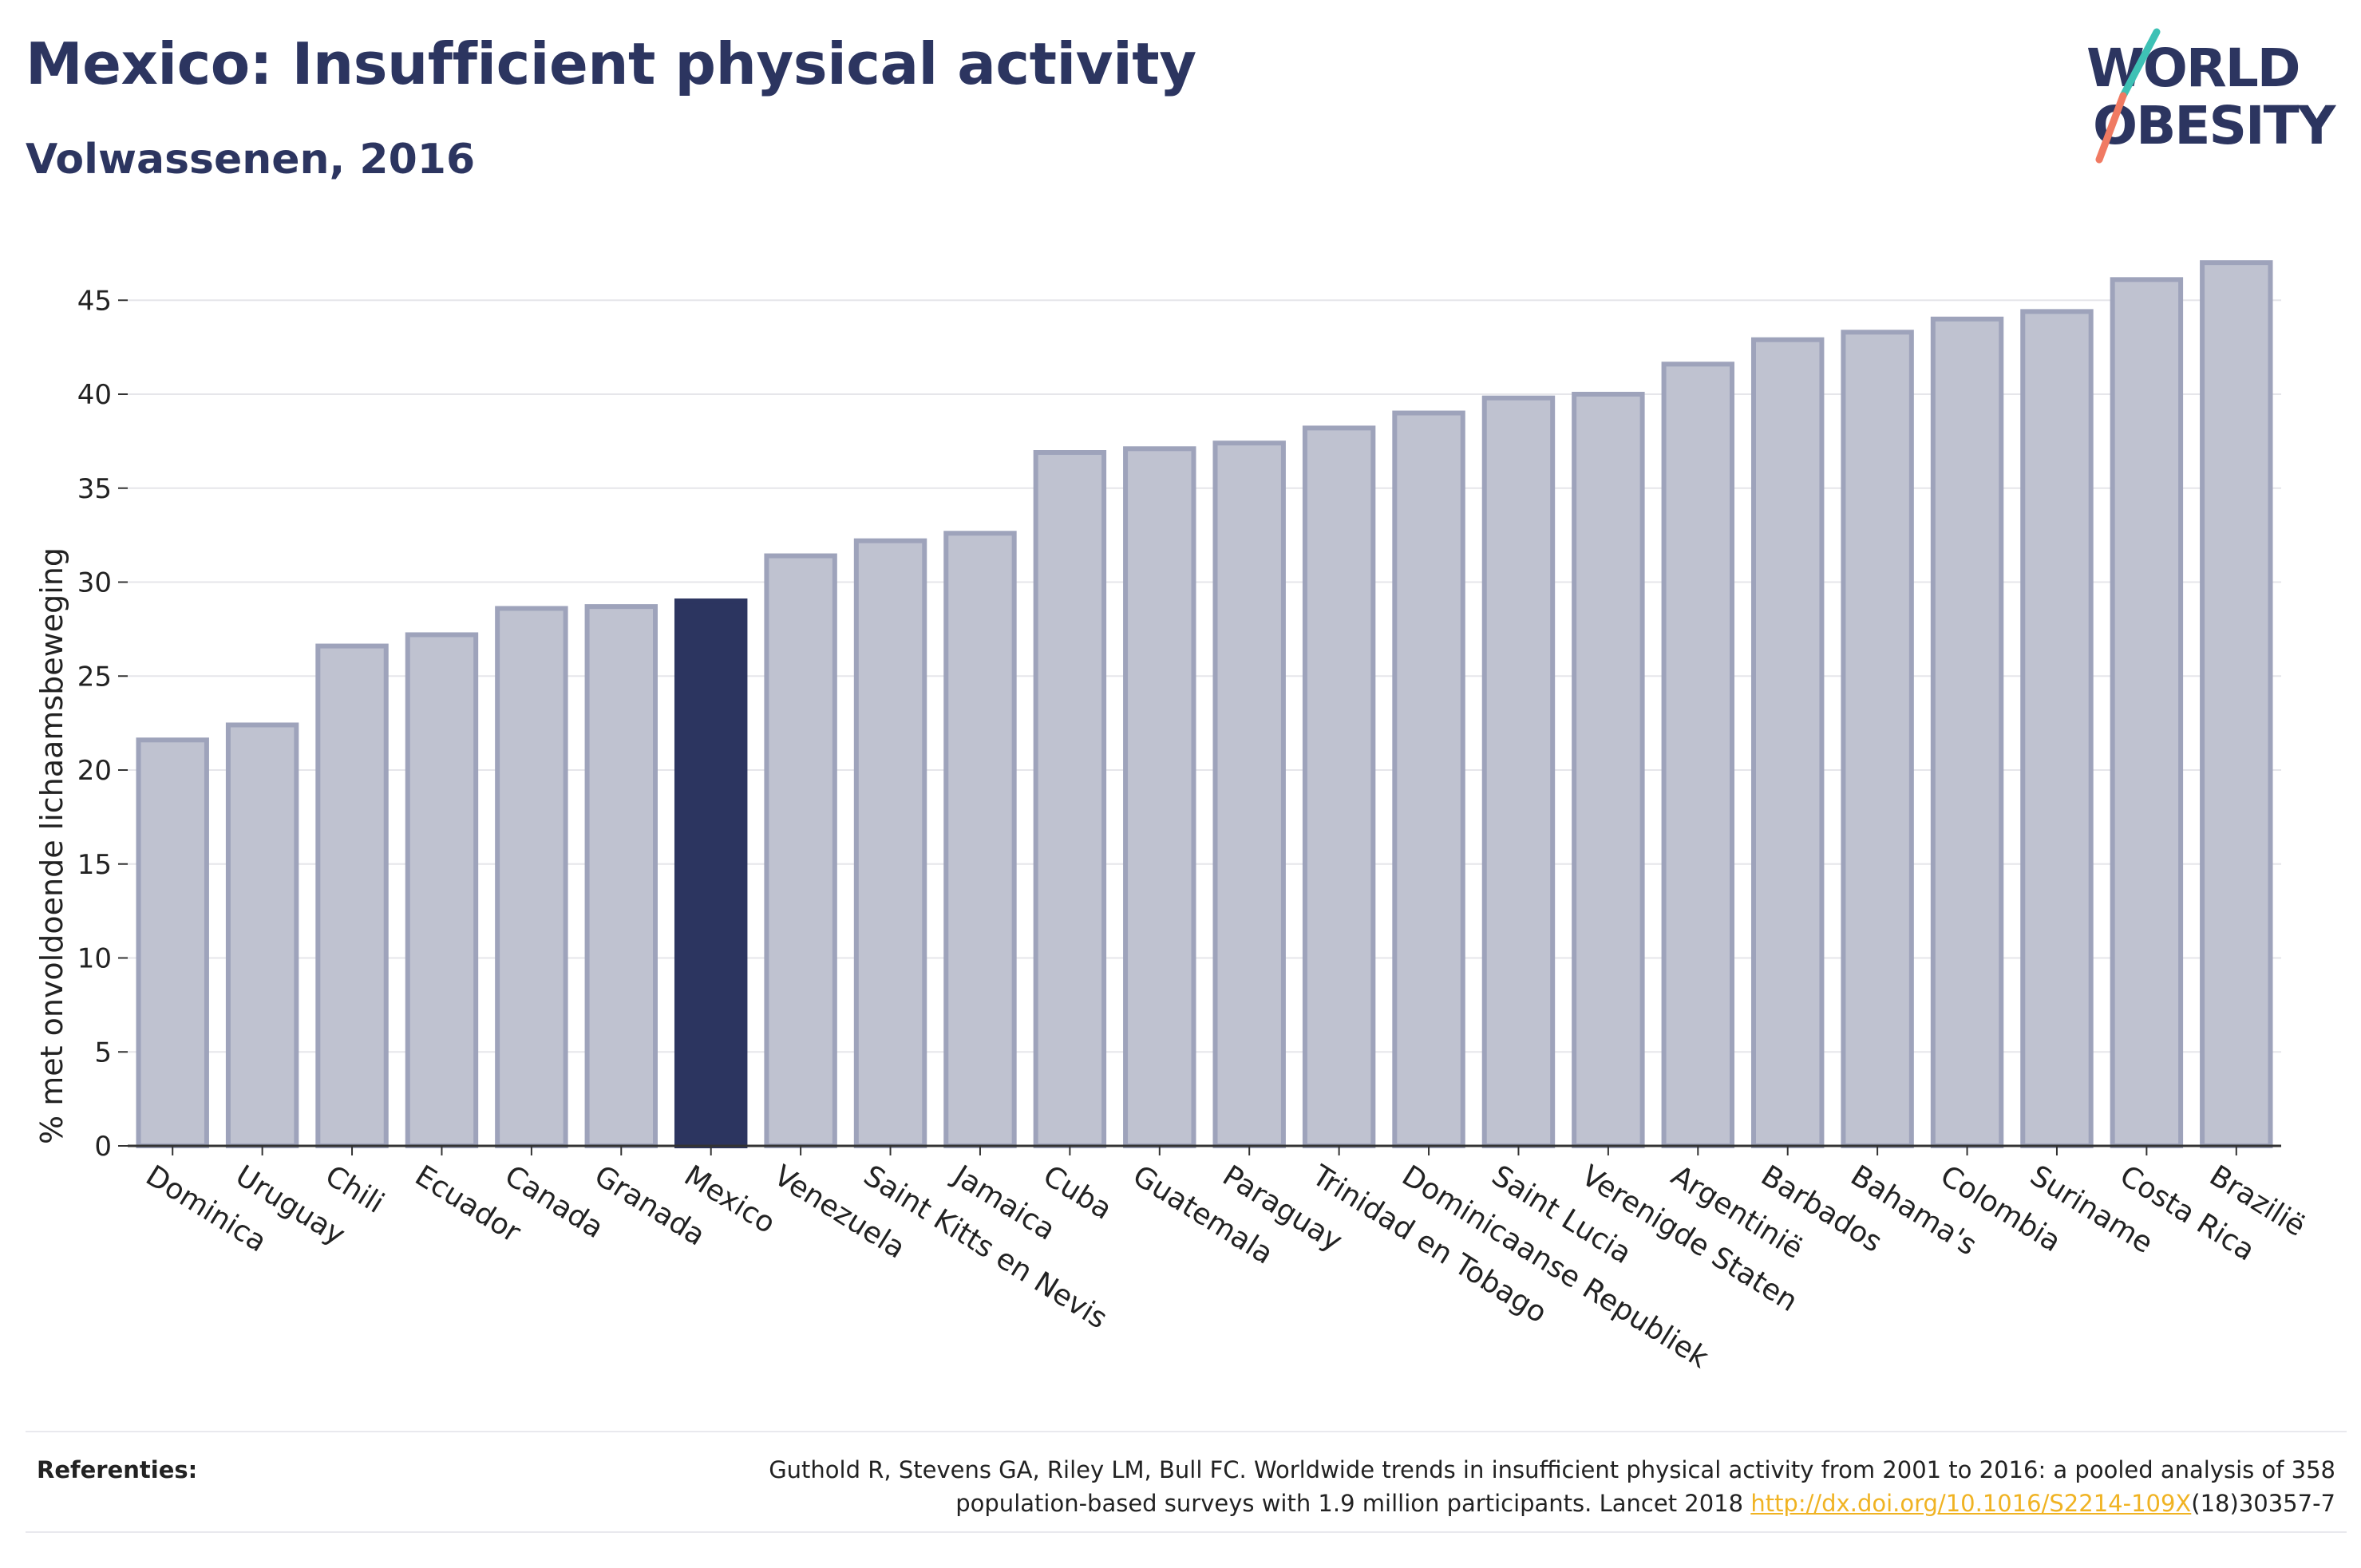 The width and height of the screenshot is (2361, 1568). Describe the element at coordinates (94, 677) in the screenshot. I see `y-tick-label: 25` at that location.